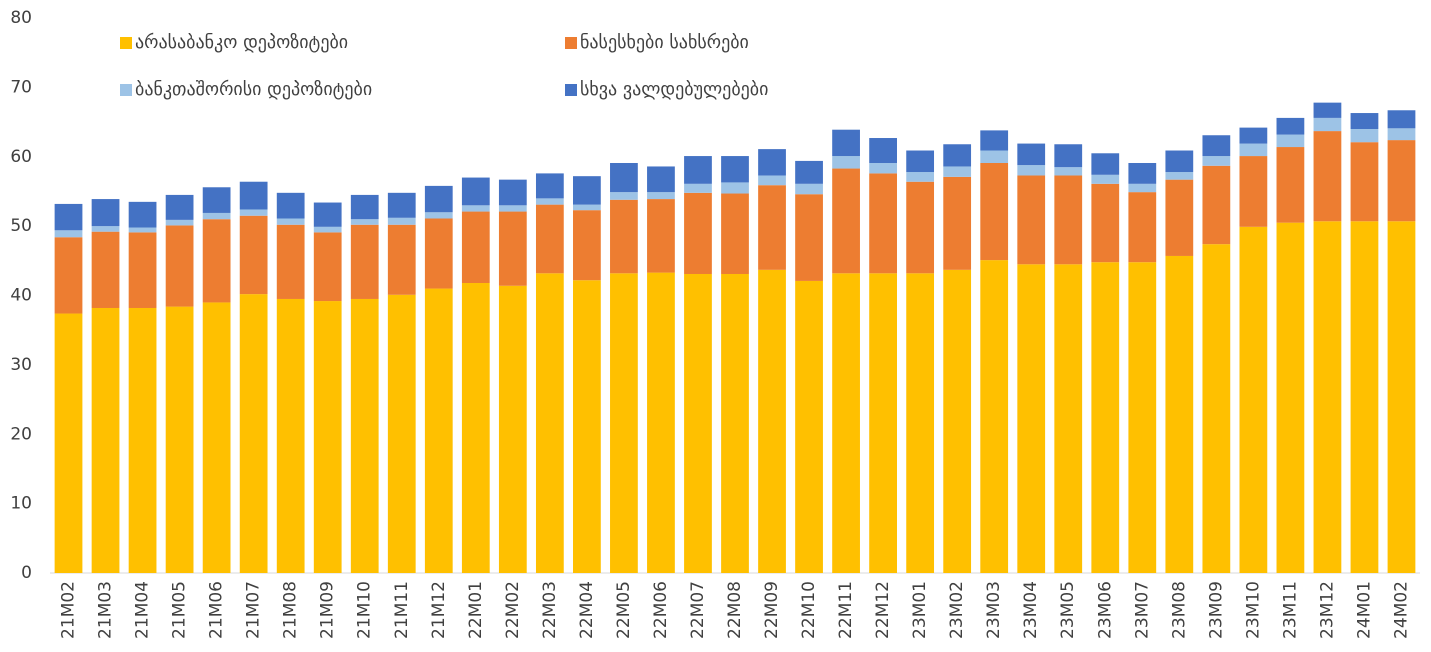 This screenshot has height=652, width=1431. I want to click on x-tick-label: 23M08, so click(1179, 610).